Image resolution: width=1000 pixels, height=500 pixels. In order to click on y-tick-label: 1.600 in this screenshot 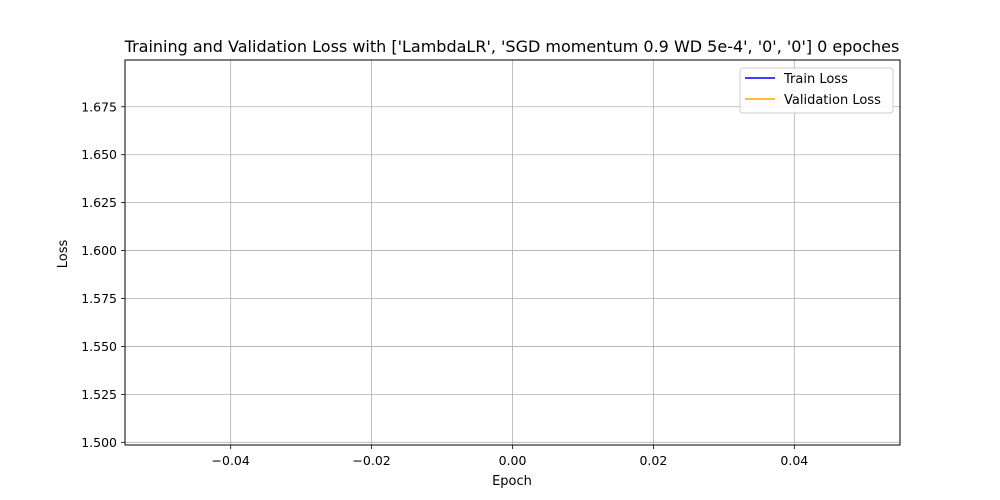, I will do `click(99, 250)`.